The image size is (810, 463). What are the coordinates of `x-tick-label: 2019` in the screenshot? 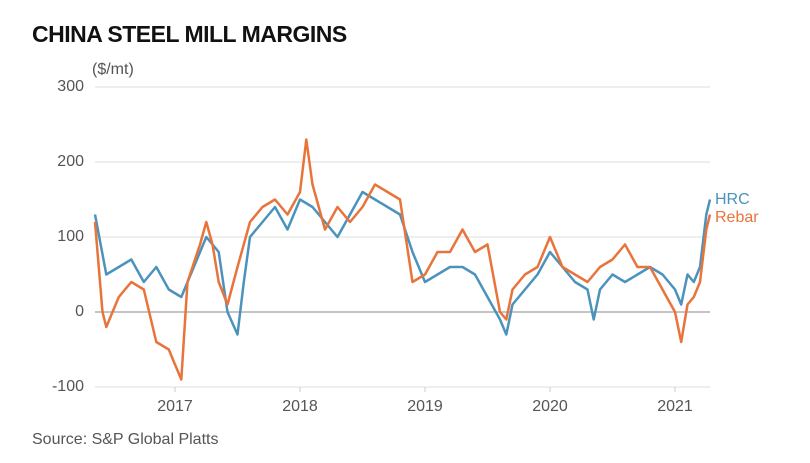 It's located at (425, 406).